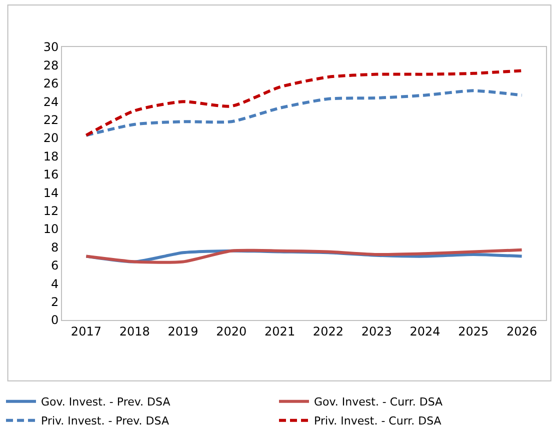 This screenshot has height=448, width=552. I want to click on y-tick-label: 18, so click(51, 156).